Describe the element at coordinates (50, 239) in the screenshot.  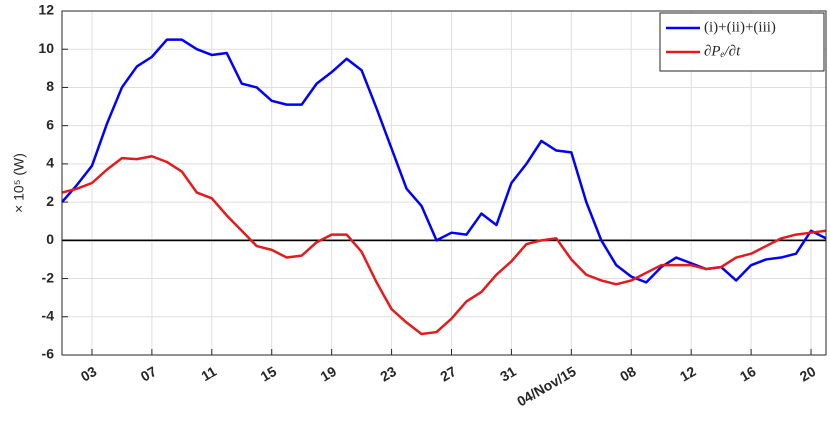
I see `y-tick-label: 0` at that location.